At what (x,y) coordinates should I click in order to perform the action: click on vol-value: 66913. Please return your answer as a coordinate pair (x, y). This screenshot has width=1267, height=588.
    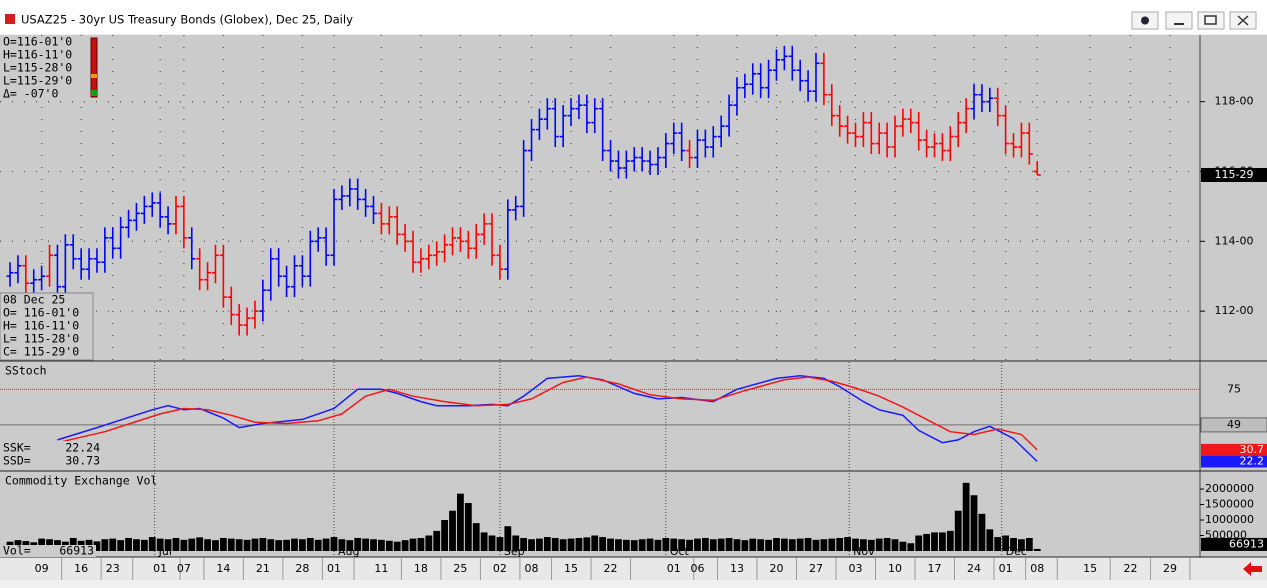
    Looking at the image, I should click on (76, 551).